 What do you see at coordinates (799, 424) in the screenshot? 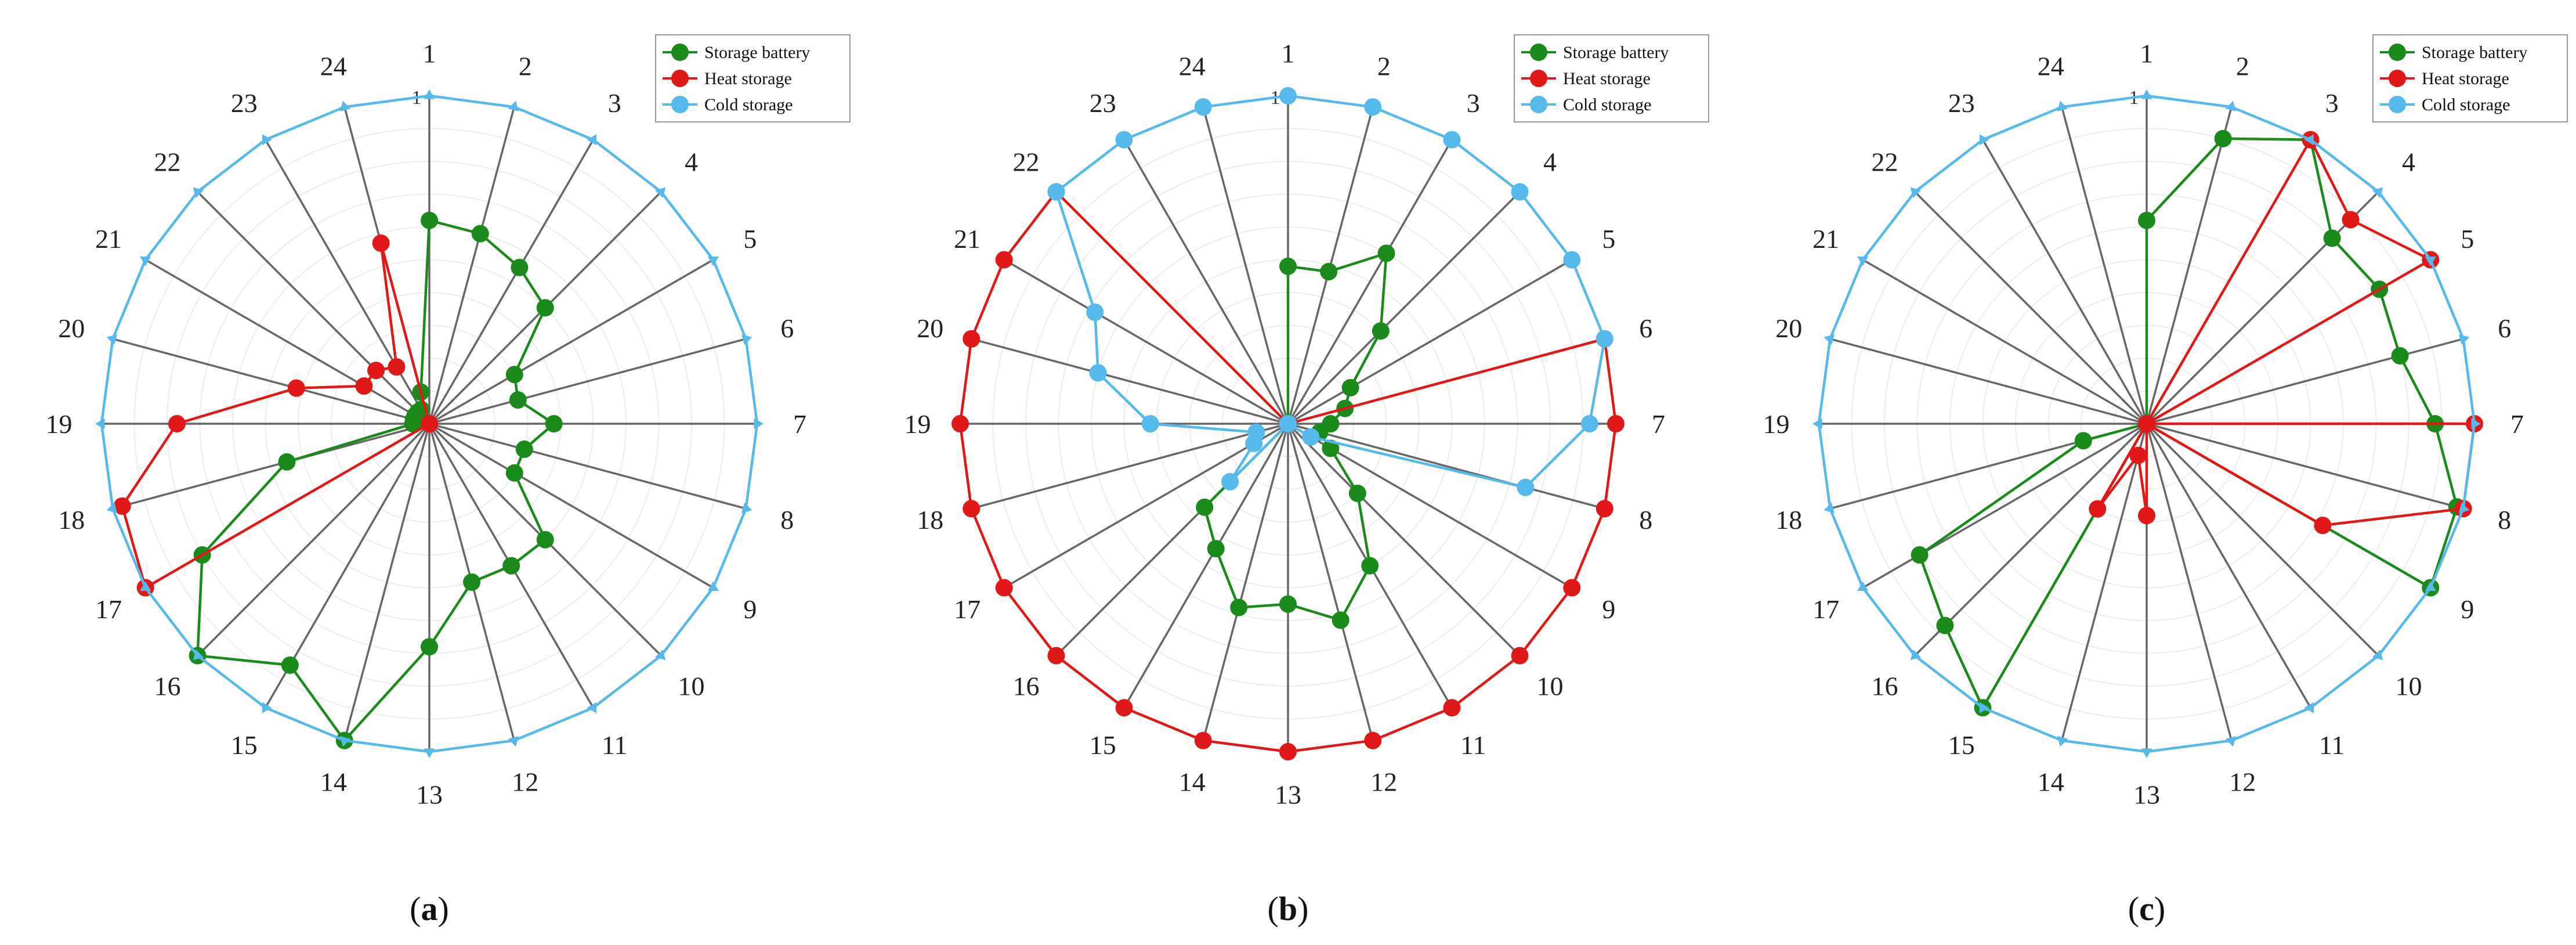
I see `chart-a-hour-label: 7` at bounding box center [799, 424].